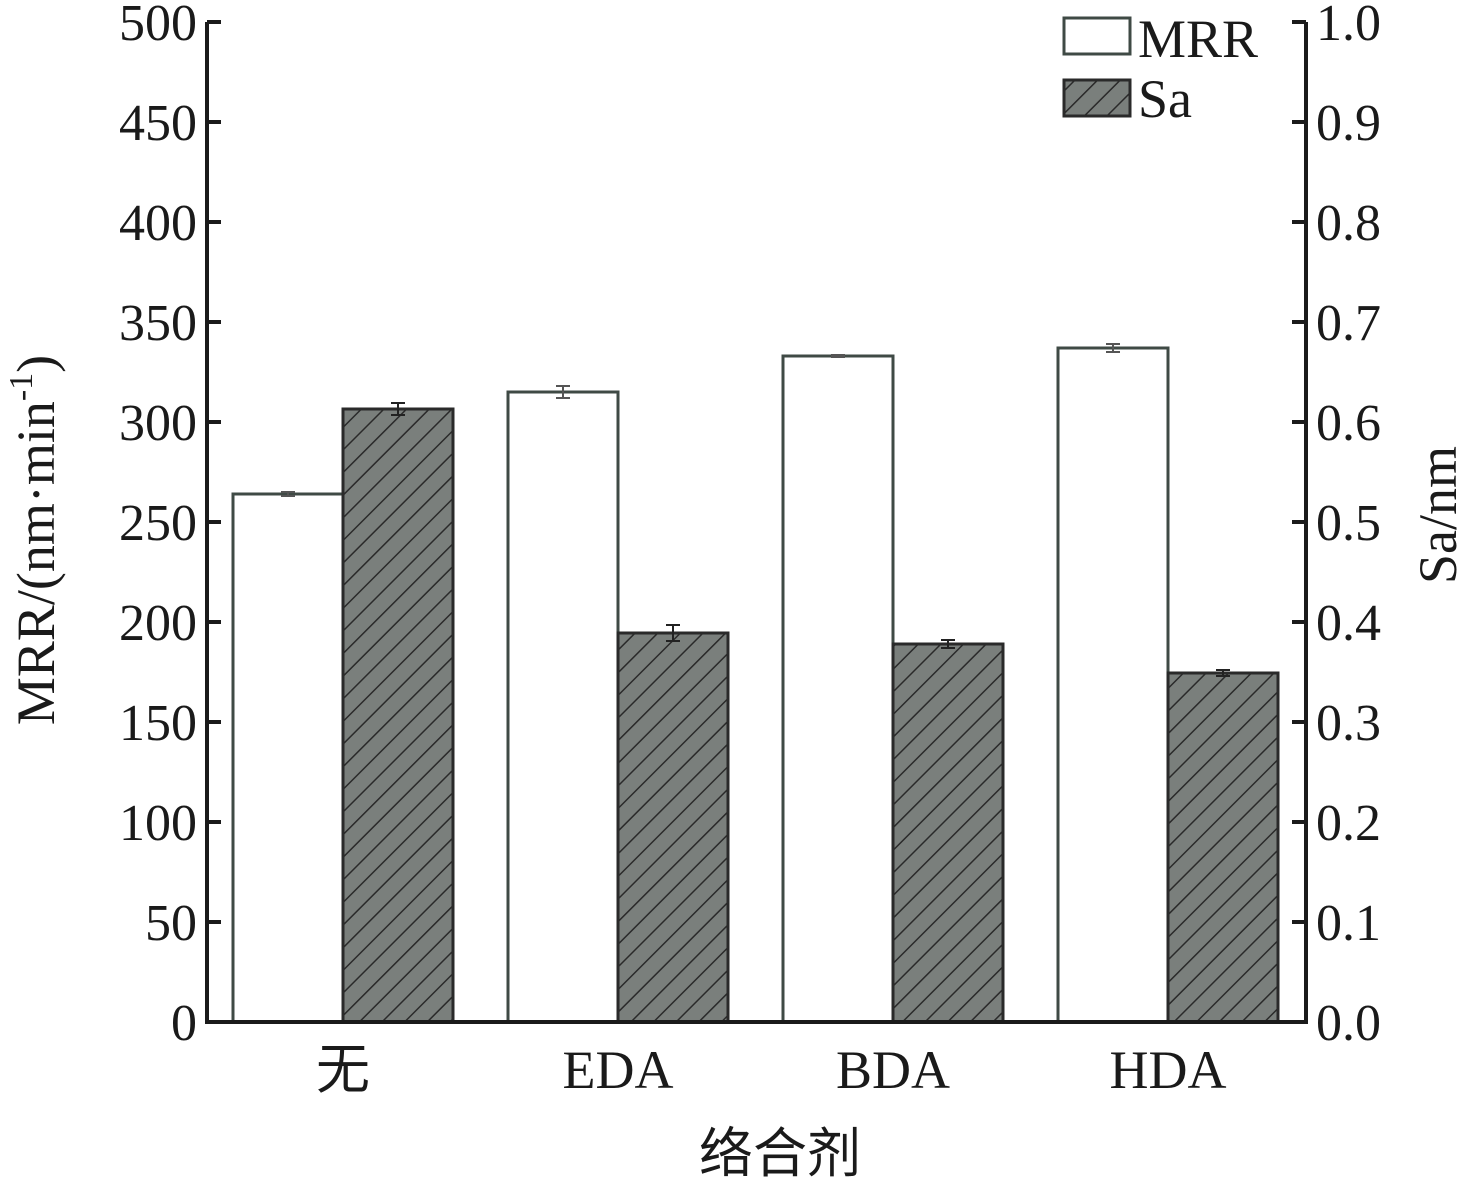 The height and width of the screenshot is (1181, 1465). I want to click on legend-swatch-sa, so click(1097, 98).